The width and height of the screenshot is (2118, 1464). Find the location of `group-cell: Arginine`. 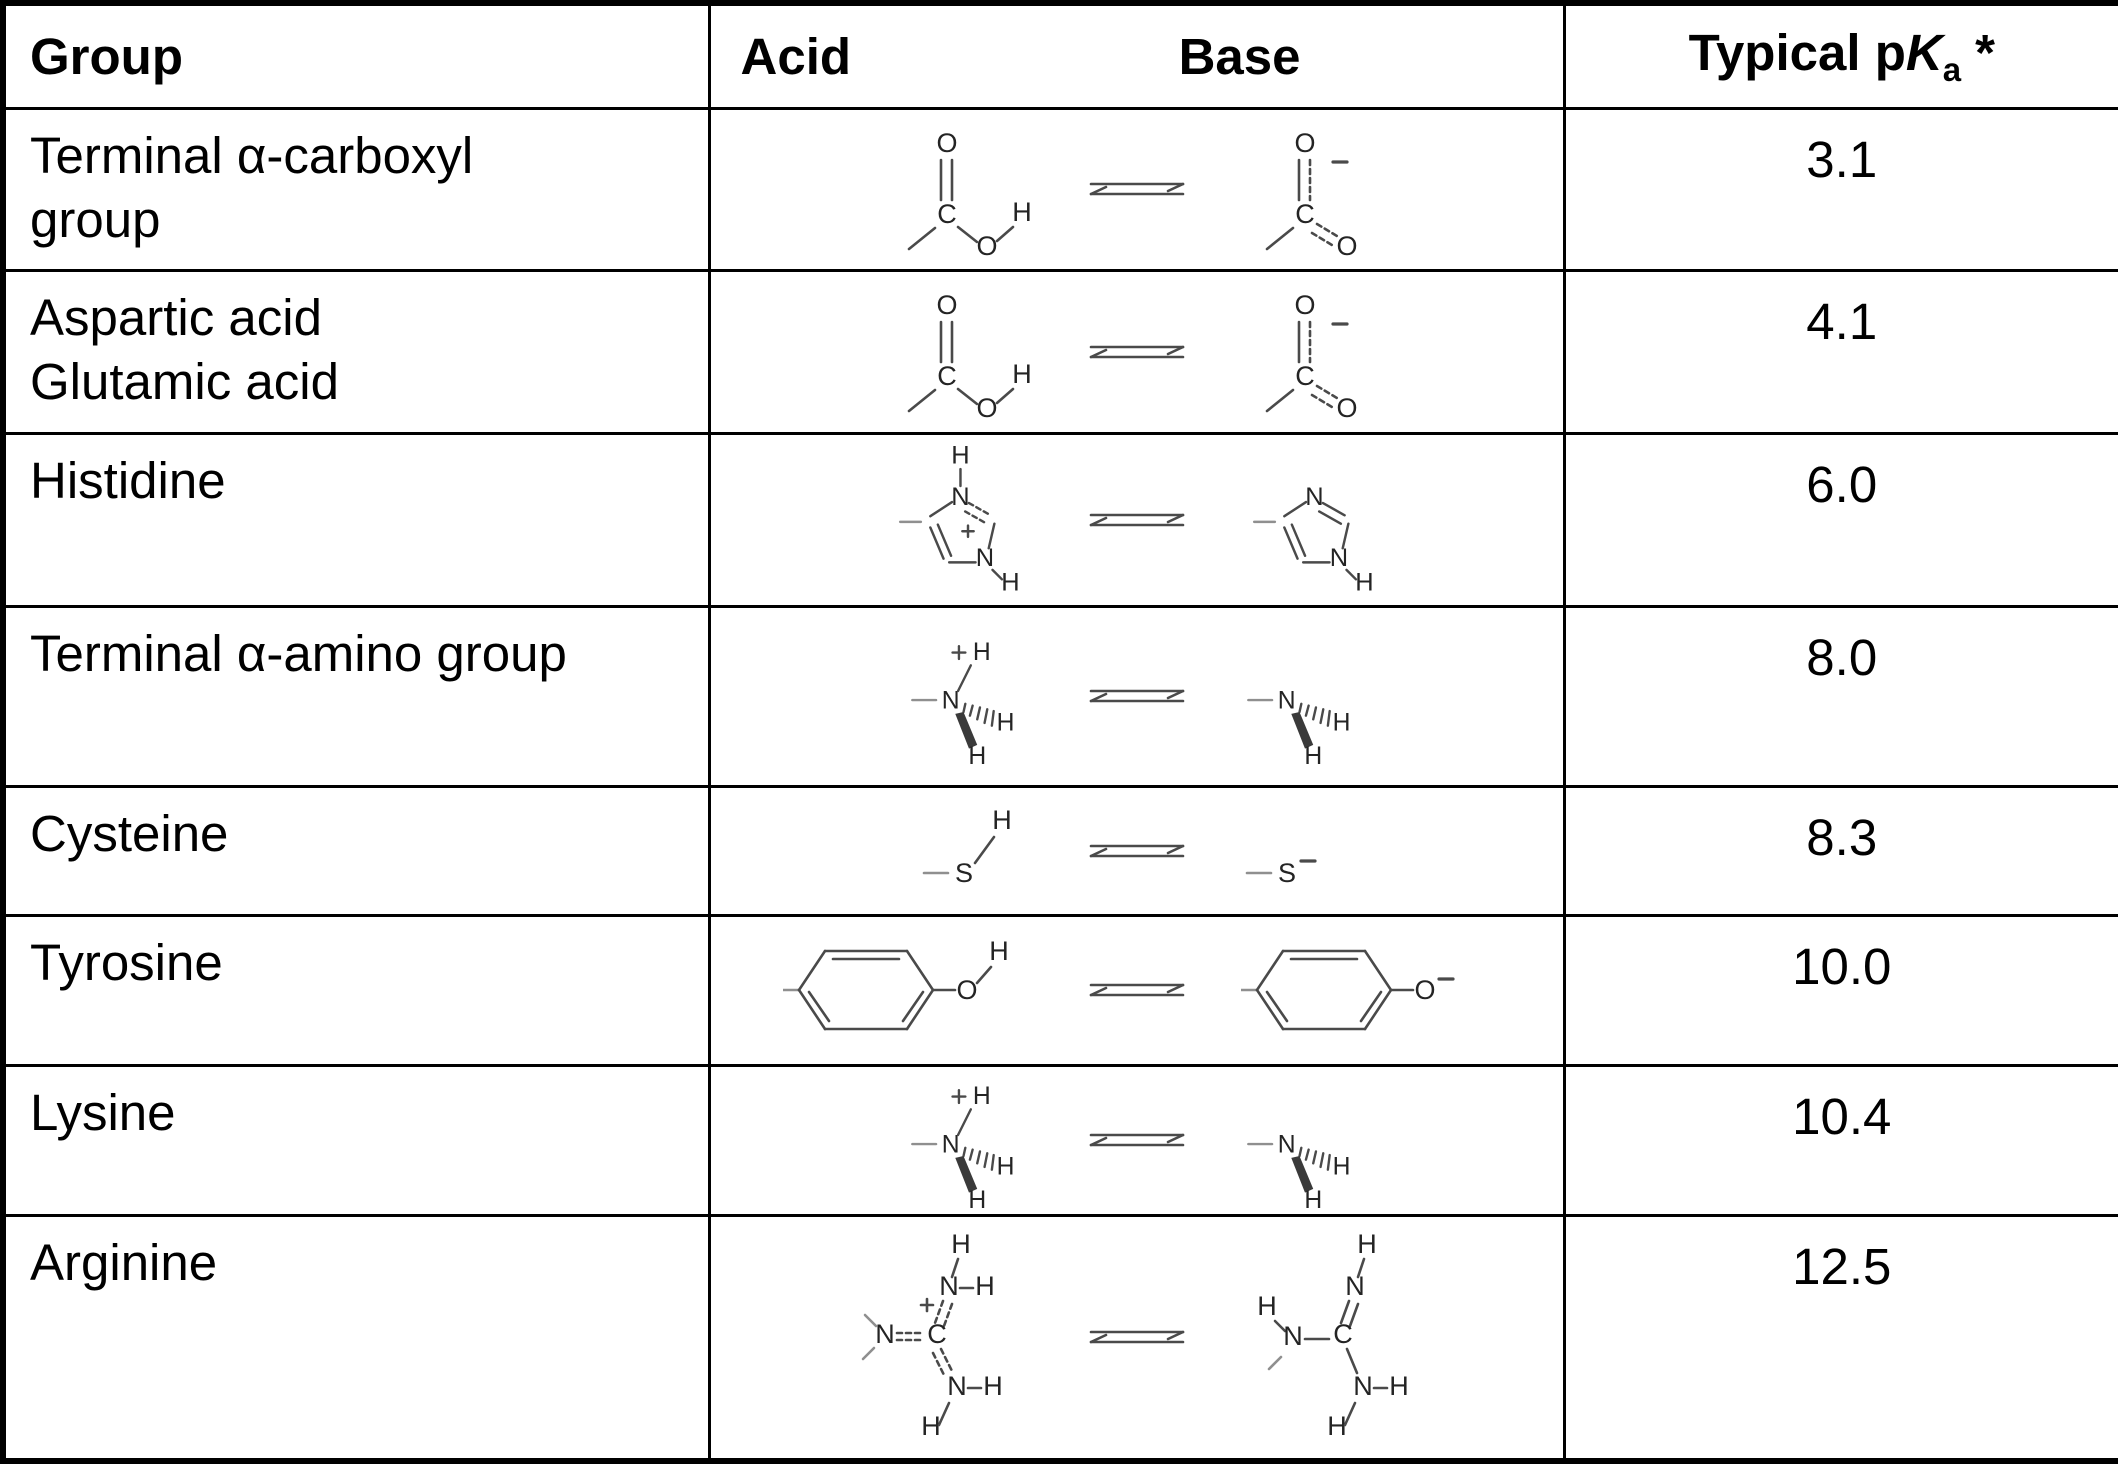

group-cell: Arginine is located at coordinates (356, 1338).